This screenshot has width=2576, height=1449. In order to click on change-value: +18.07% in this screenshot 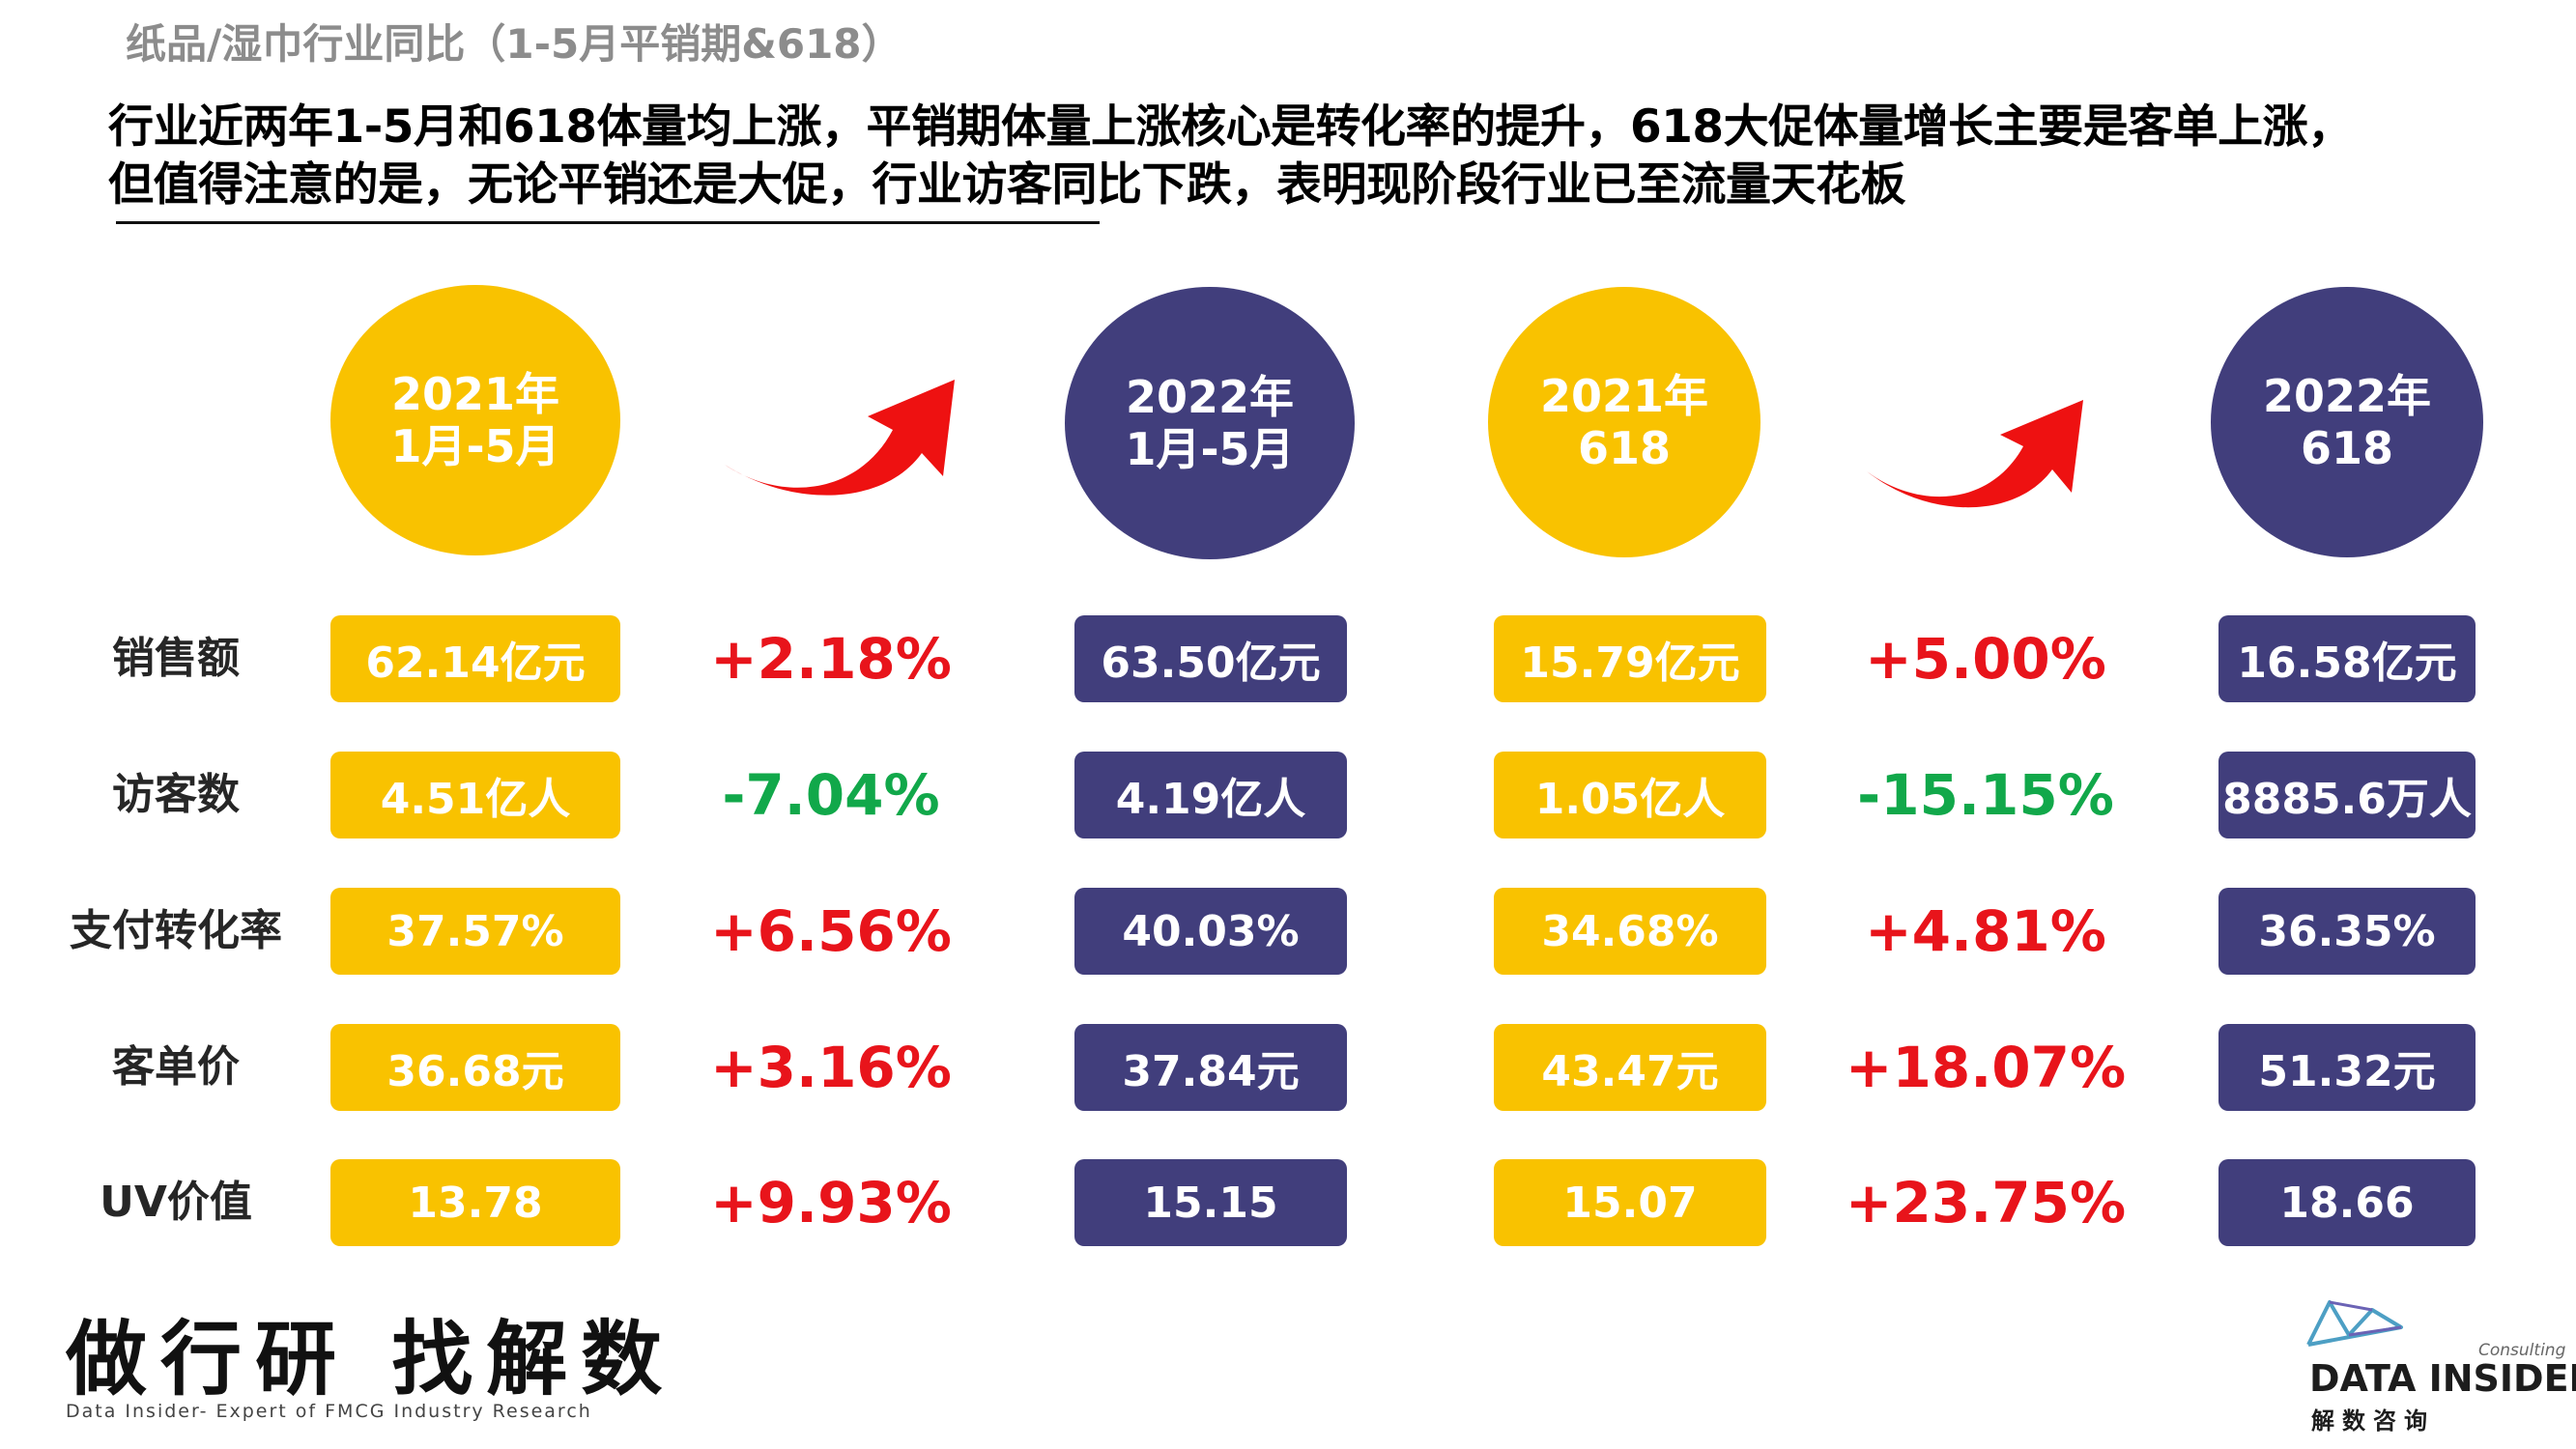, I will do `click(1986, 1067)`.